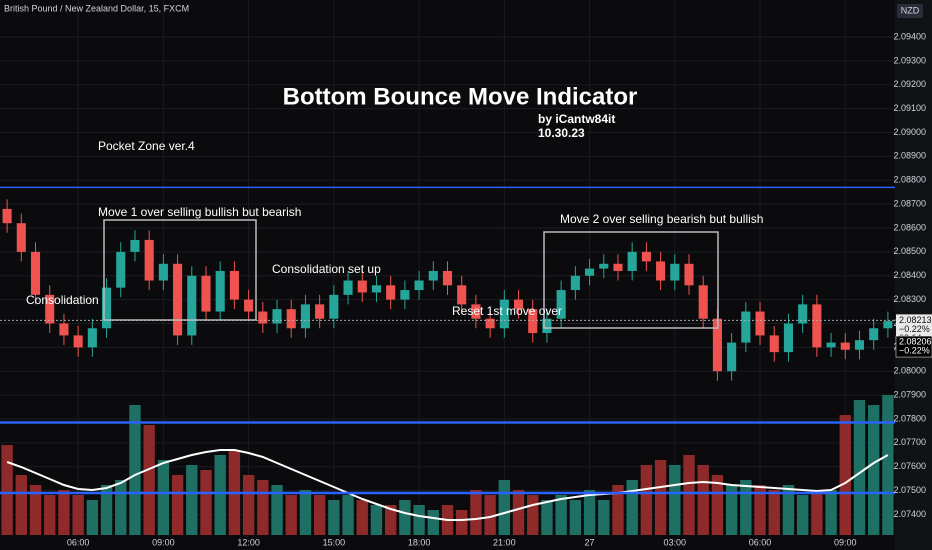  What do you see at coordinates (910, 10) in the screenshot?
I see `currency: NZD` at bounding box center [910, 10].